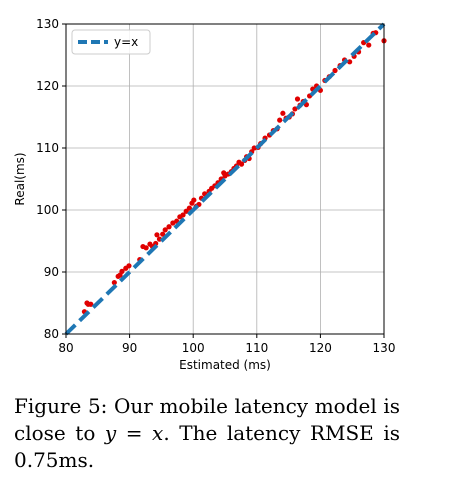 This screenshot has width=450, height=504. I want to click on y-axis-label: Real(ms), so click(20, 178).